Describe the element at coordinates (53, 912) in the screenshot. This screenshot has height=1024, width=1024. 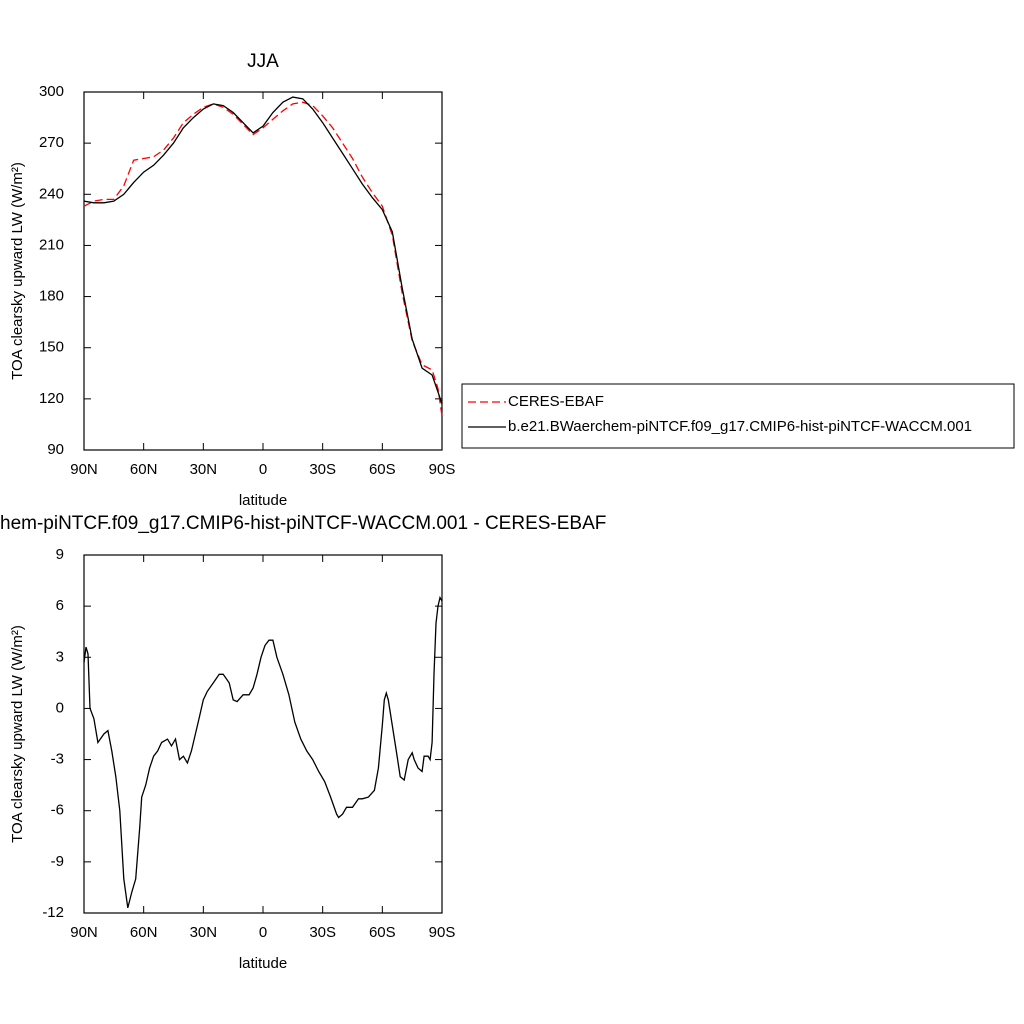
I see `y-tick-label: -12` at that location.